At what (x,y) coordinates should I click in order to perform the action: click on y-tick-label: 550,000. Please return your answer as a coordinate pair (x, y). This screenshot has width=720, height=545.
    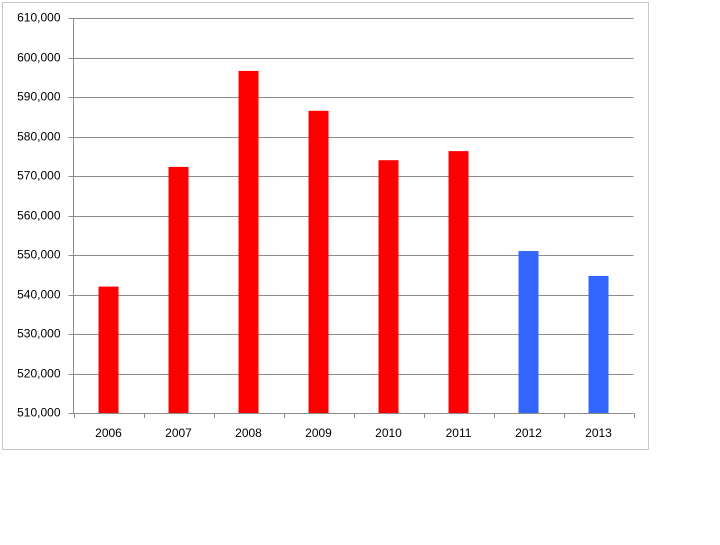
    Looking at the image, I should click on (39, 255).